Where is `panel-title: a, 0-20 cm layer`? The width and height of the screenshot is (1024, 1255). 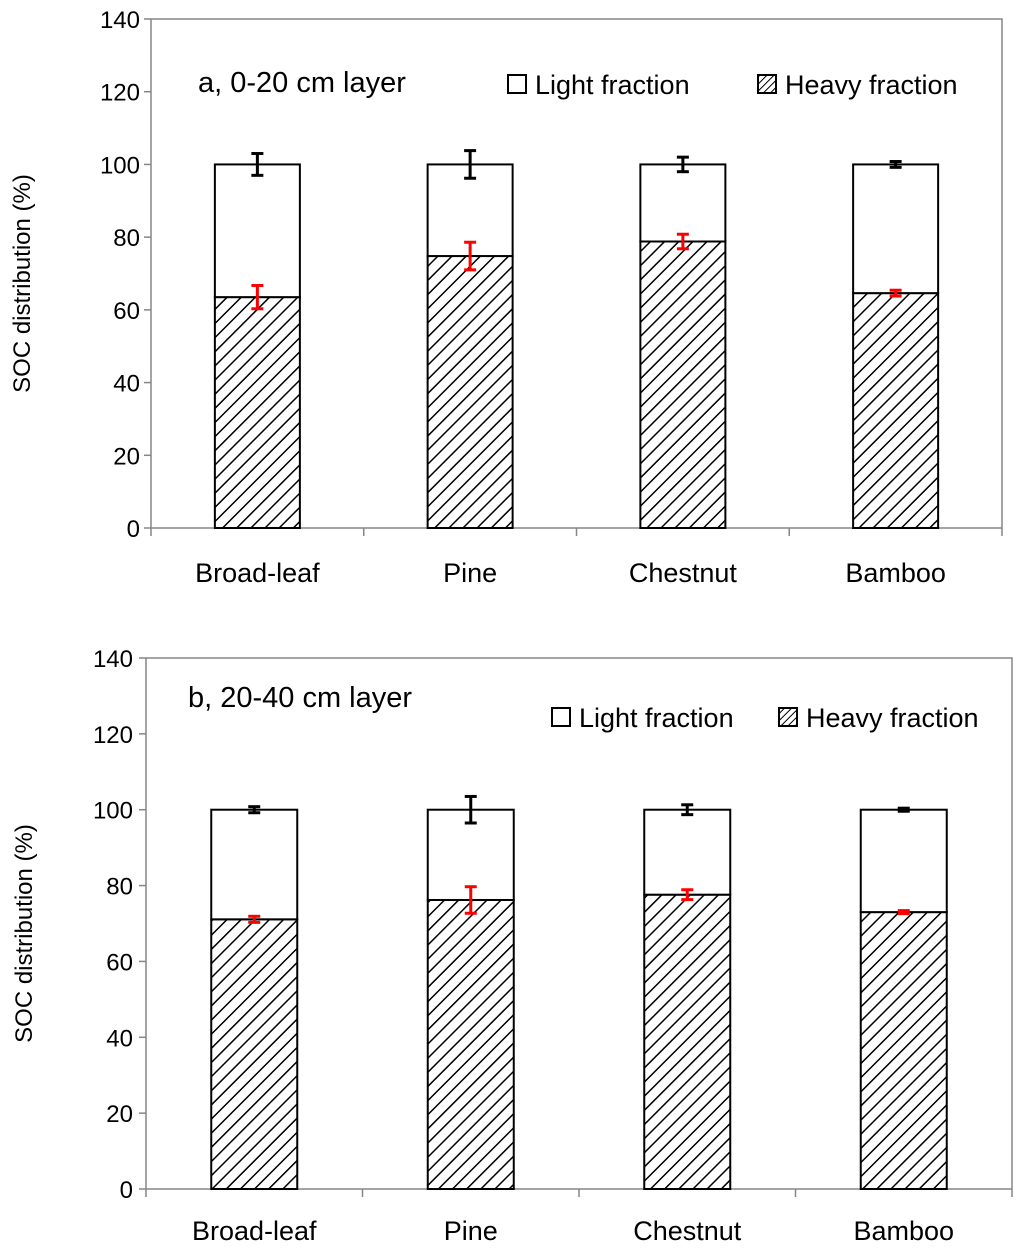 panel-title: a, 0-20 cm layer is located at coordinates (302, 83).